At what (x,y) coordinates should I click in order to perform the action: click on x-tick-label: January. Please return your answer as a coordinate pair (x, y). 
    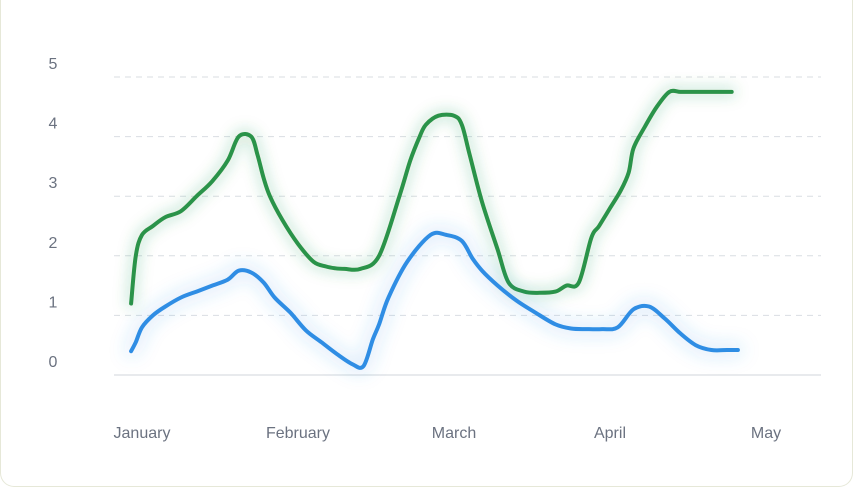
    Looking at the image, I should click on (142, 433).